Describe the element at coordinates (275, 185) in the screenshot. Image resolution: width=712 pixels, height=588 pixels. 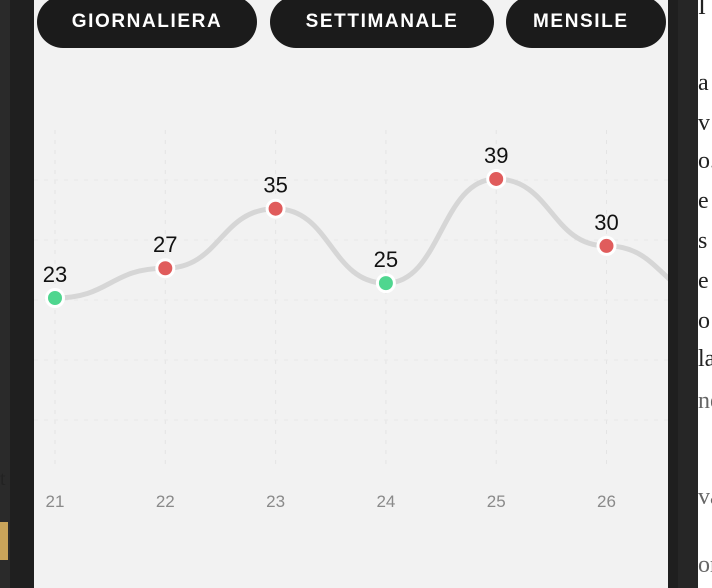
I see `data-label: 35` at that location.